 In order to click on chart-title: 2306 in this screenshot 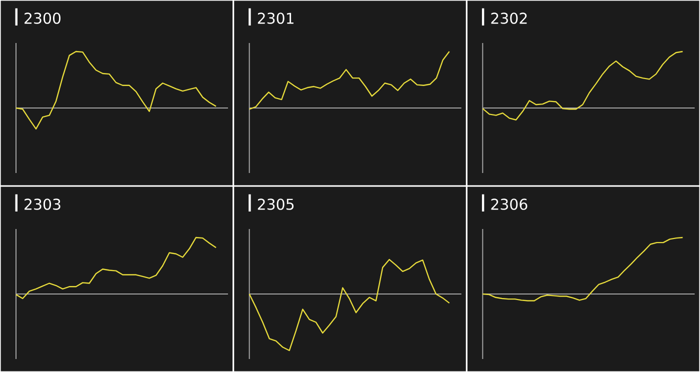, I will do `click(509, 204)`.